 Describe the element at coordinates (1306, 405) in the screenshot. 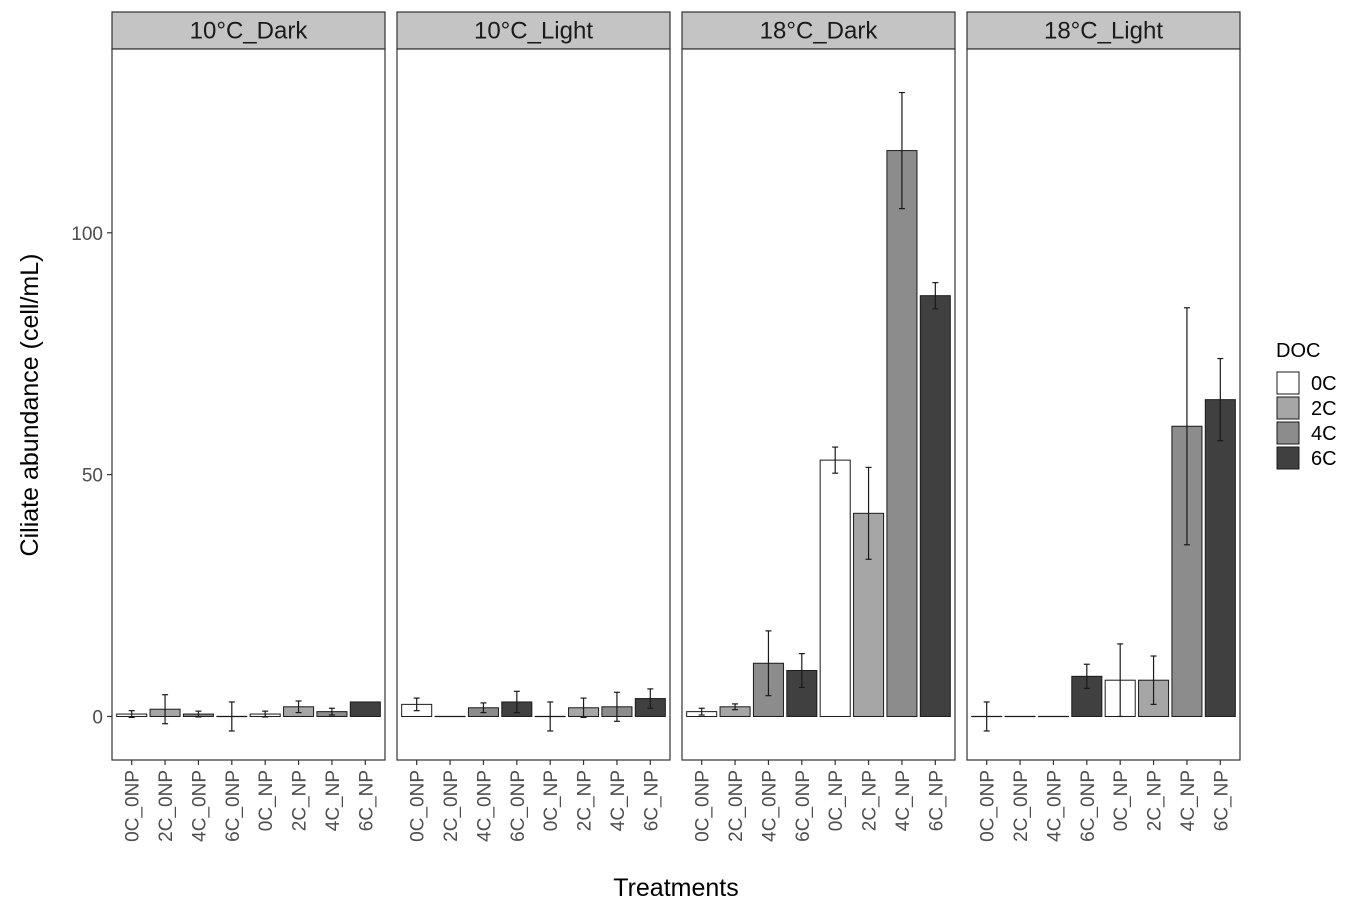

I see `legend: DOC 0C 2C 4C 6C` at that location.